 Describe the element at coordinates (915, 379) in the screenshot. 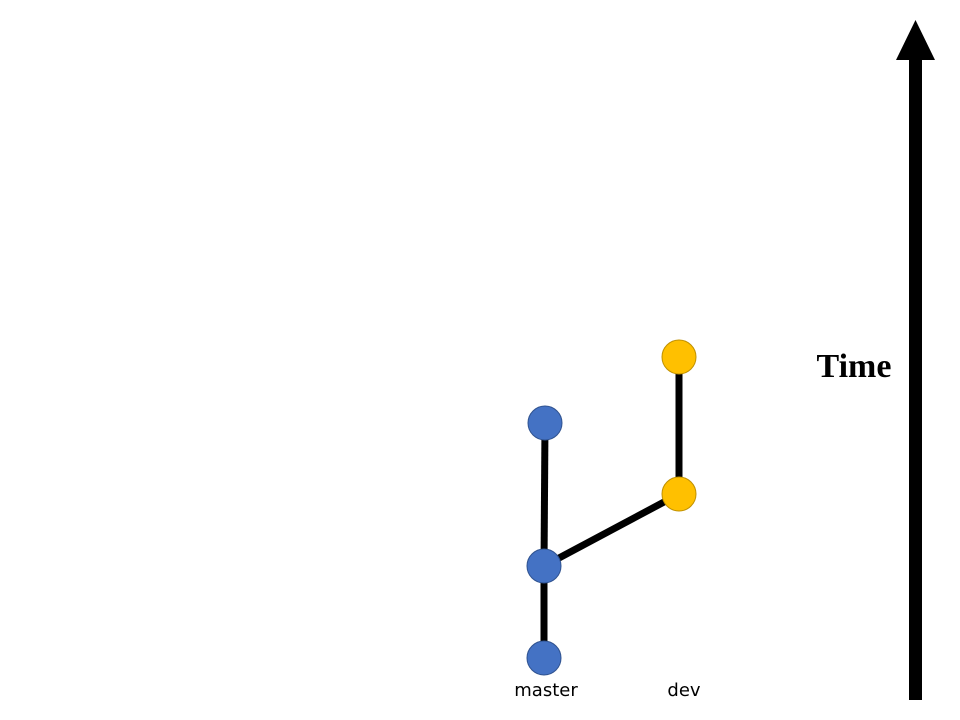

I see `time-axis-shaft` at that location.